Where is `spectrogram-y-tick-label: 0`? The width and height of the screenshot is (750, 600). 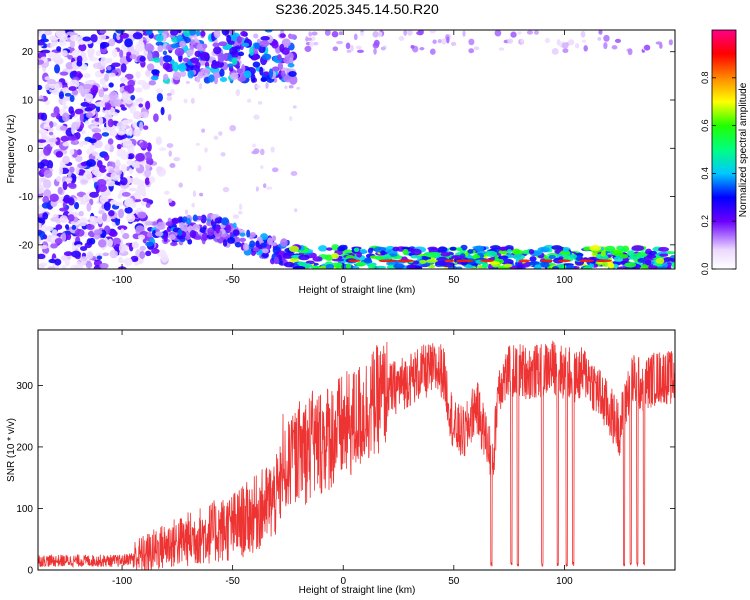
spectrogram-y-tick-label: 0 is located at coordinates (30, 149).